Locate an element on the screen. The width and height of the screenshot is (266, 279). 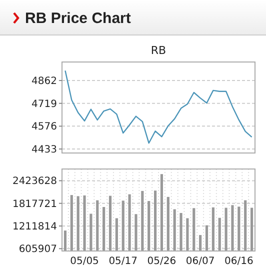
y-tick-label: 4433 is located at coordinates (44, 150).